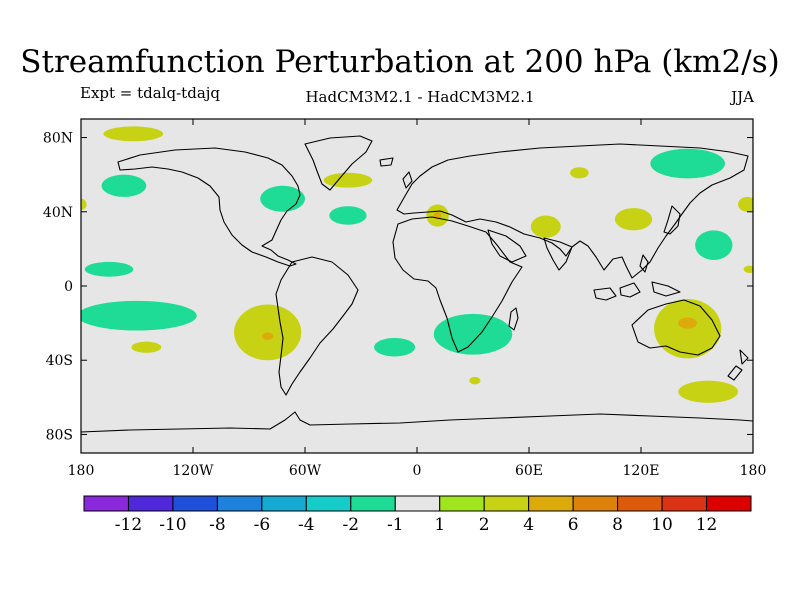 This screenshot has height=600, width=800. I want to click on x-tick-label-6: 180, so click(753, 471).